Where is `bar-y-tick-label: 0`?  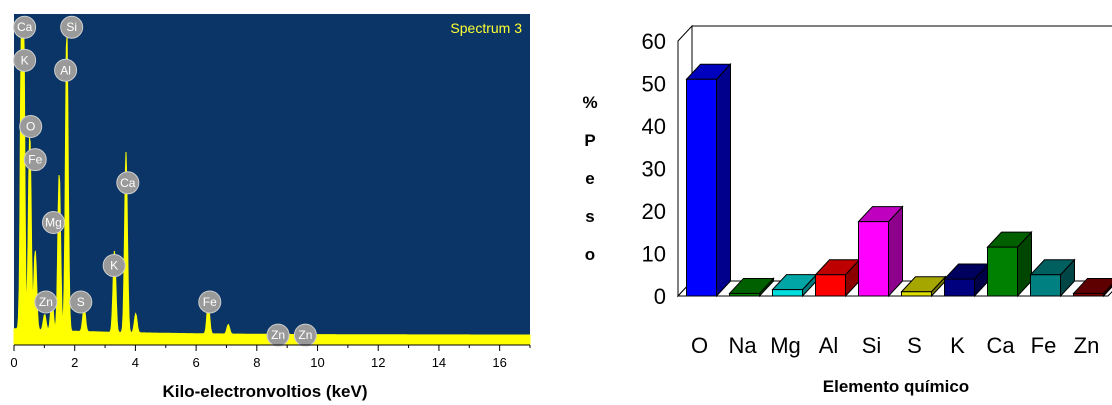 bar-y-tick-label: 0 is located at coordinates (660, 296).